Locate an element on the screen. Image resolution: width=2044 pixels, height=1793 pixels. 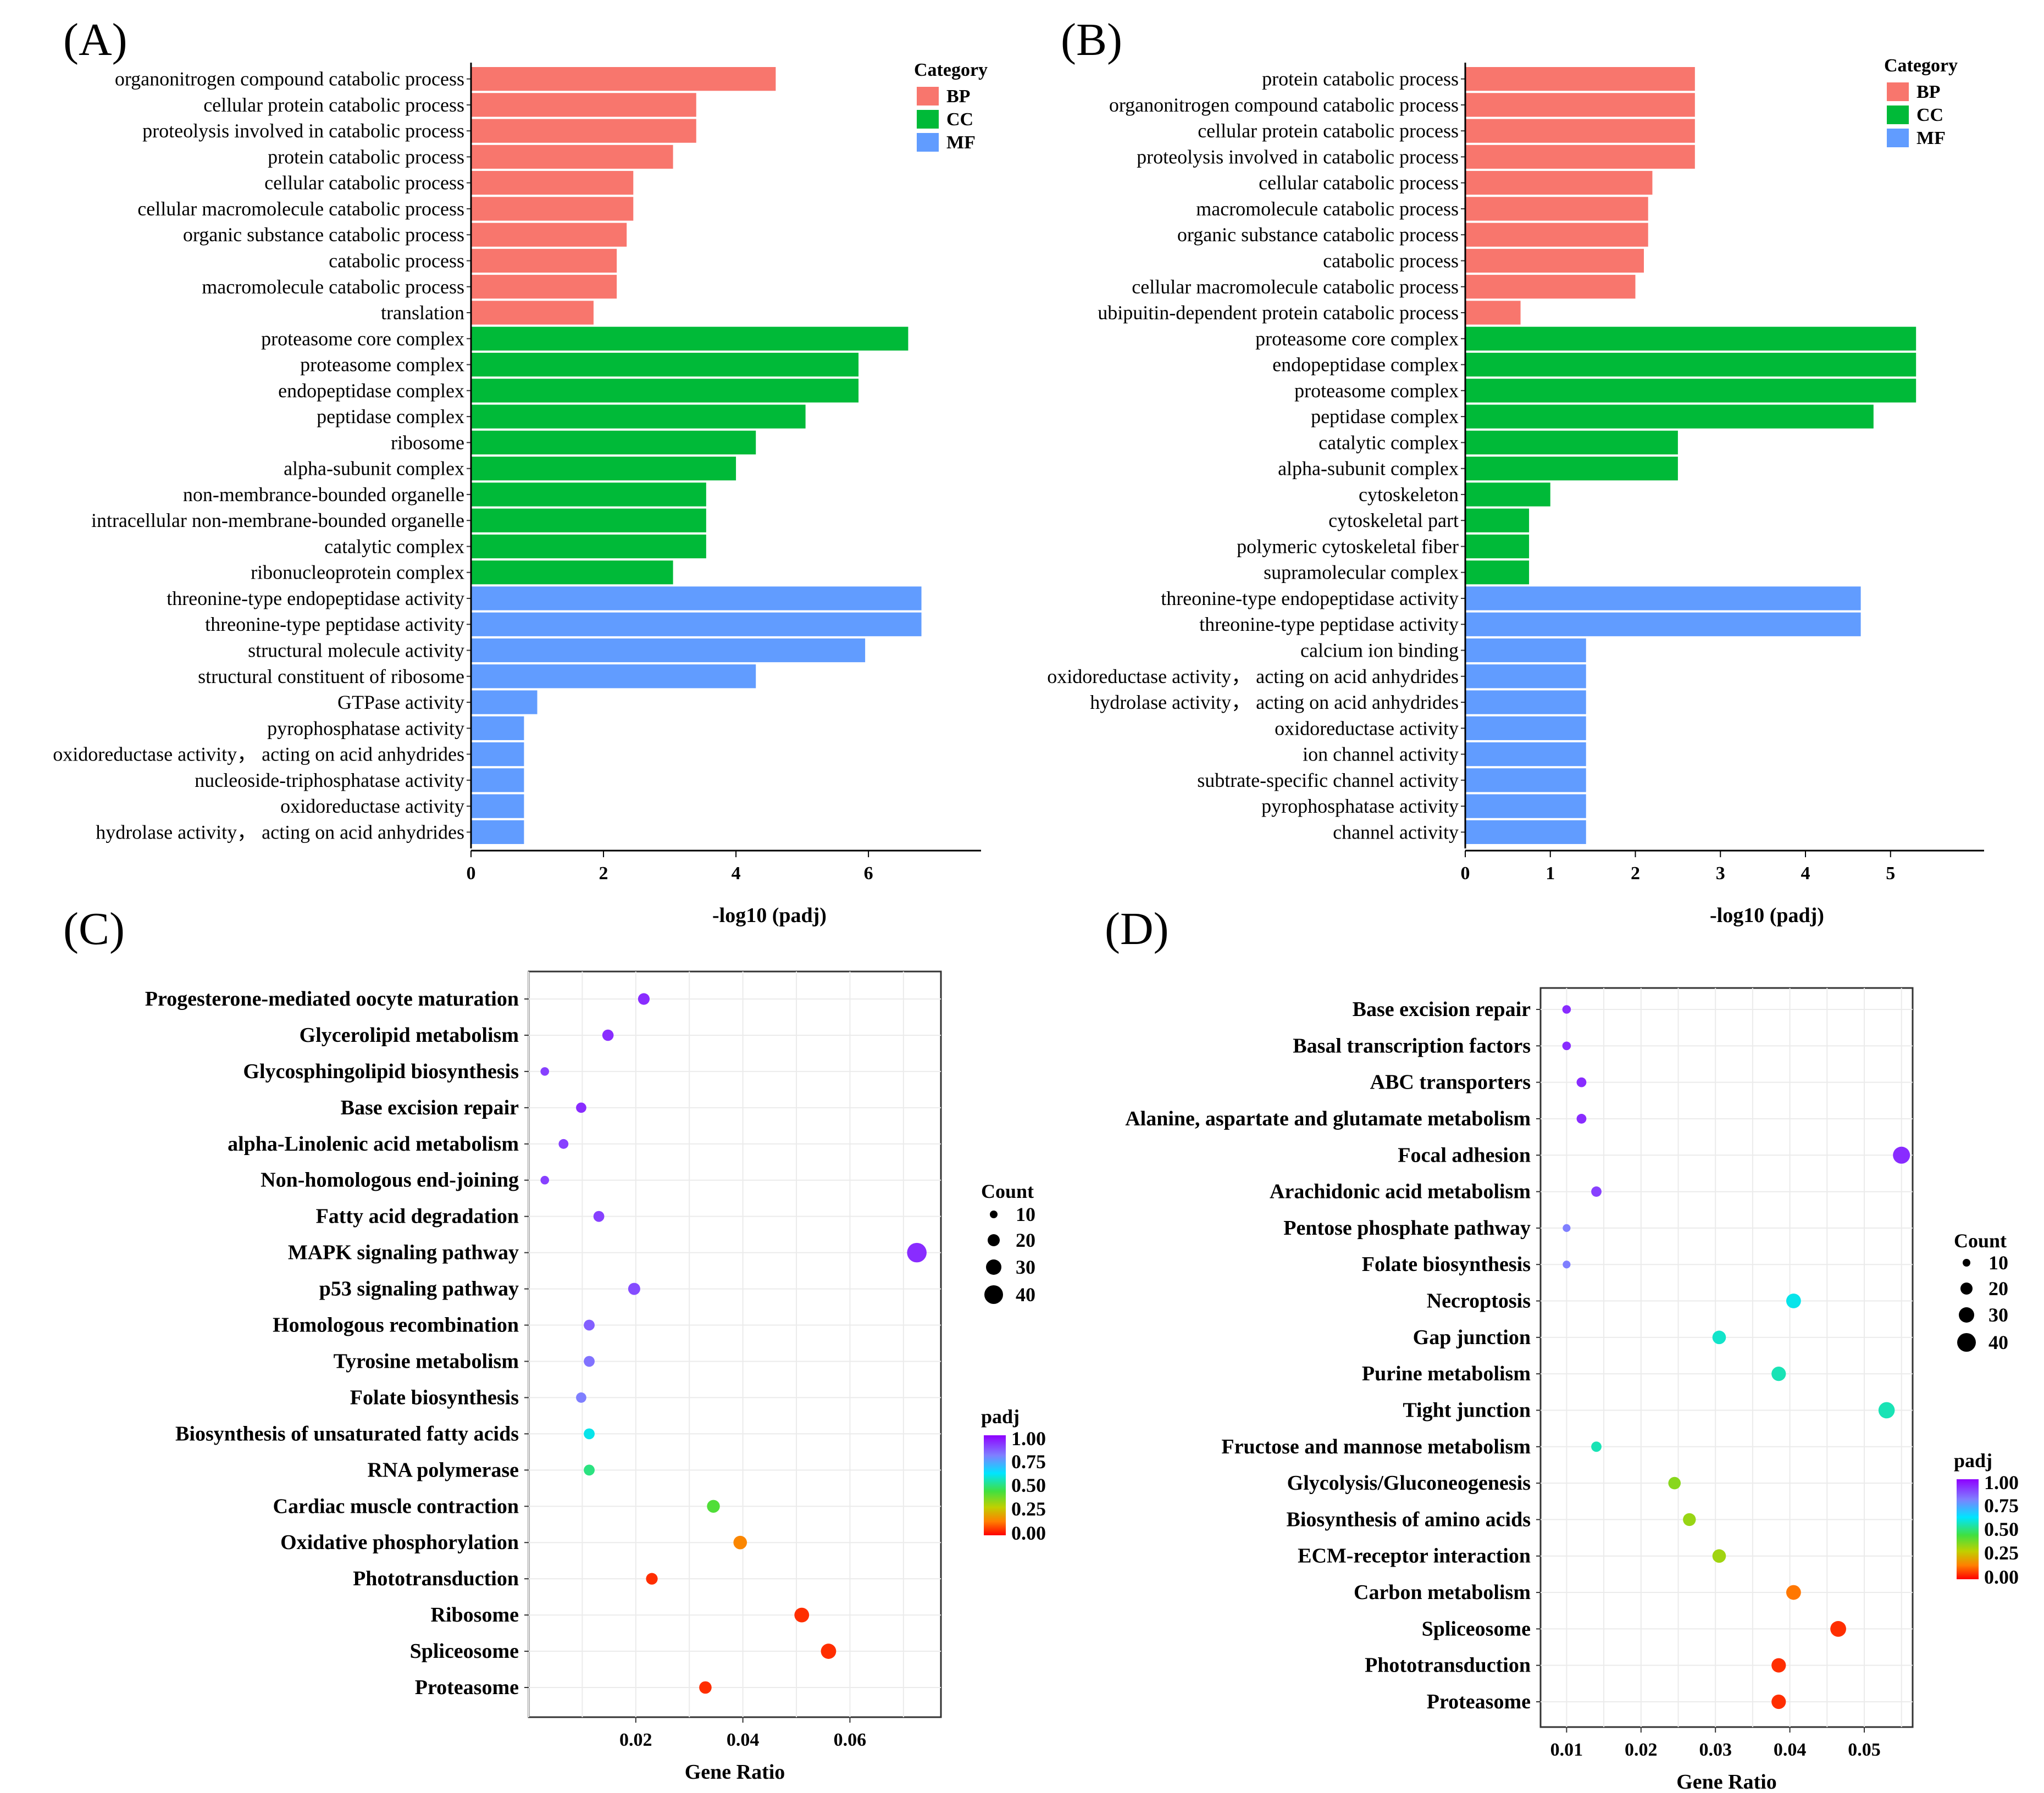
y-tick-label: Basal transcription factors is located at coordinates (1412, 1045).